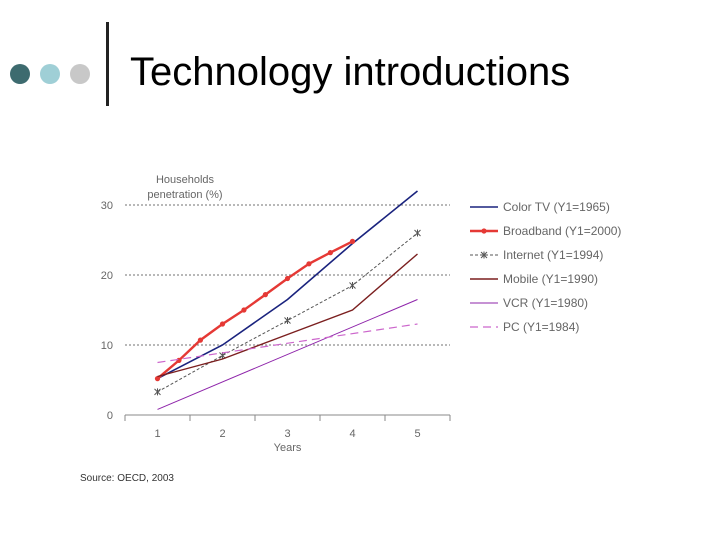  Describe the element at coordinates (127, 478) in the screenshot. I see `source-note: Source: OECD, 2003` at that location.